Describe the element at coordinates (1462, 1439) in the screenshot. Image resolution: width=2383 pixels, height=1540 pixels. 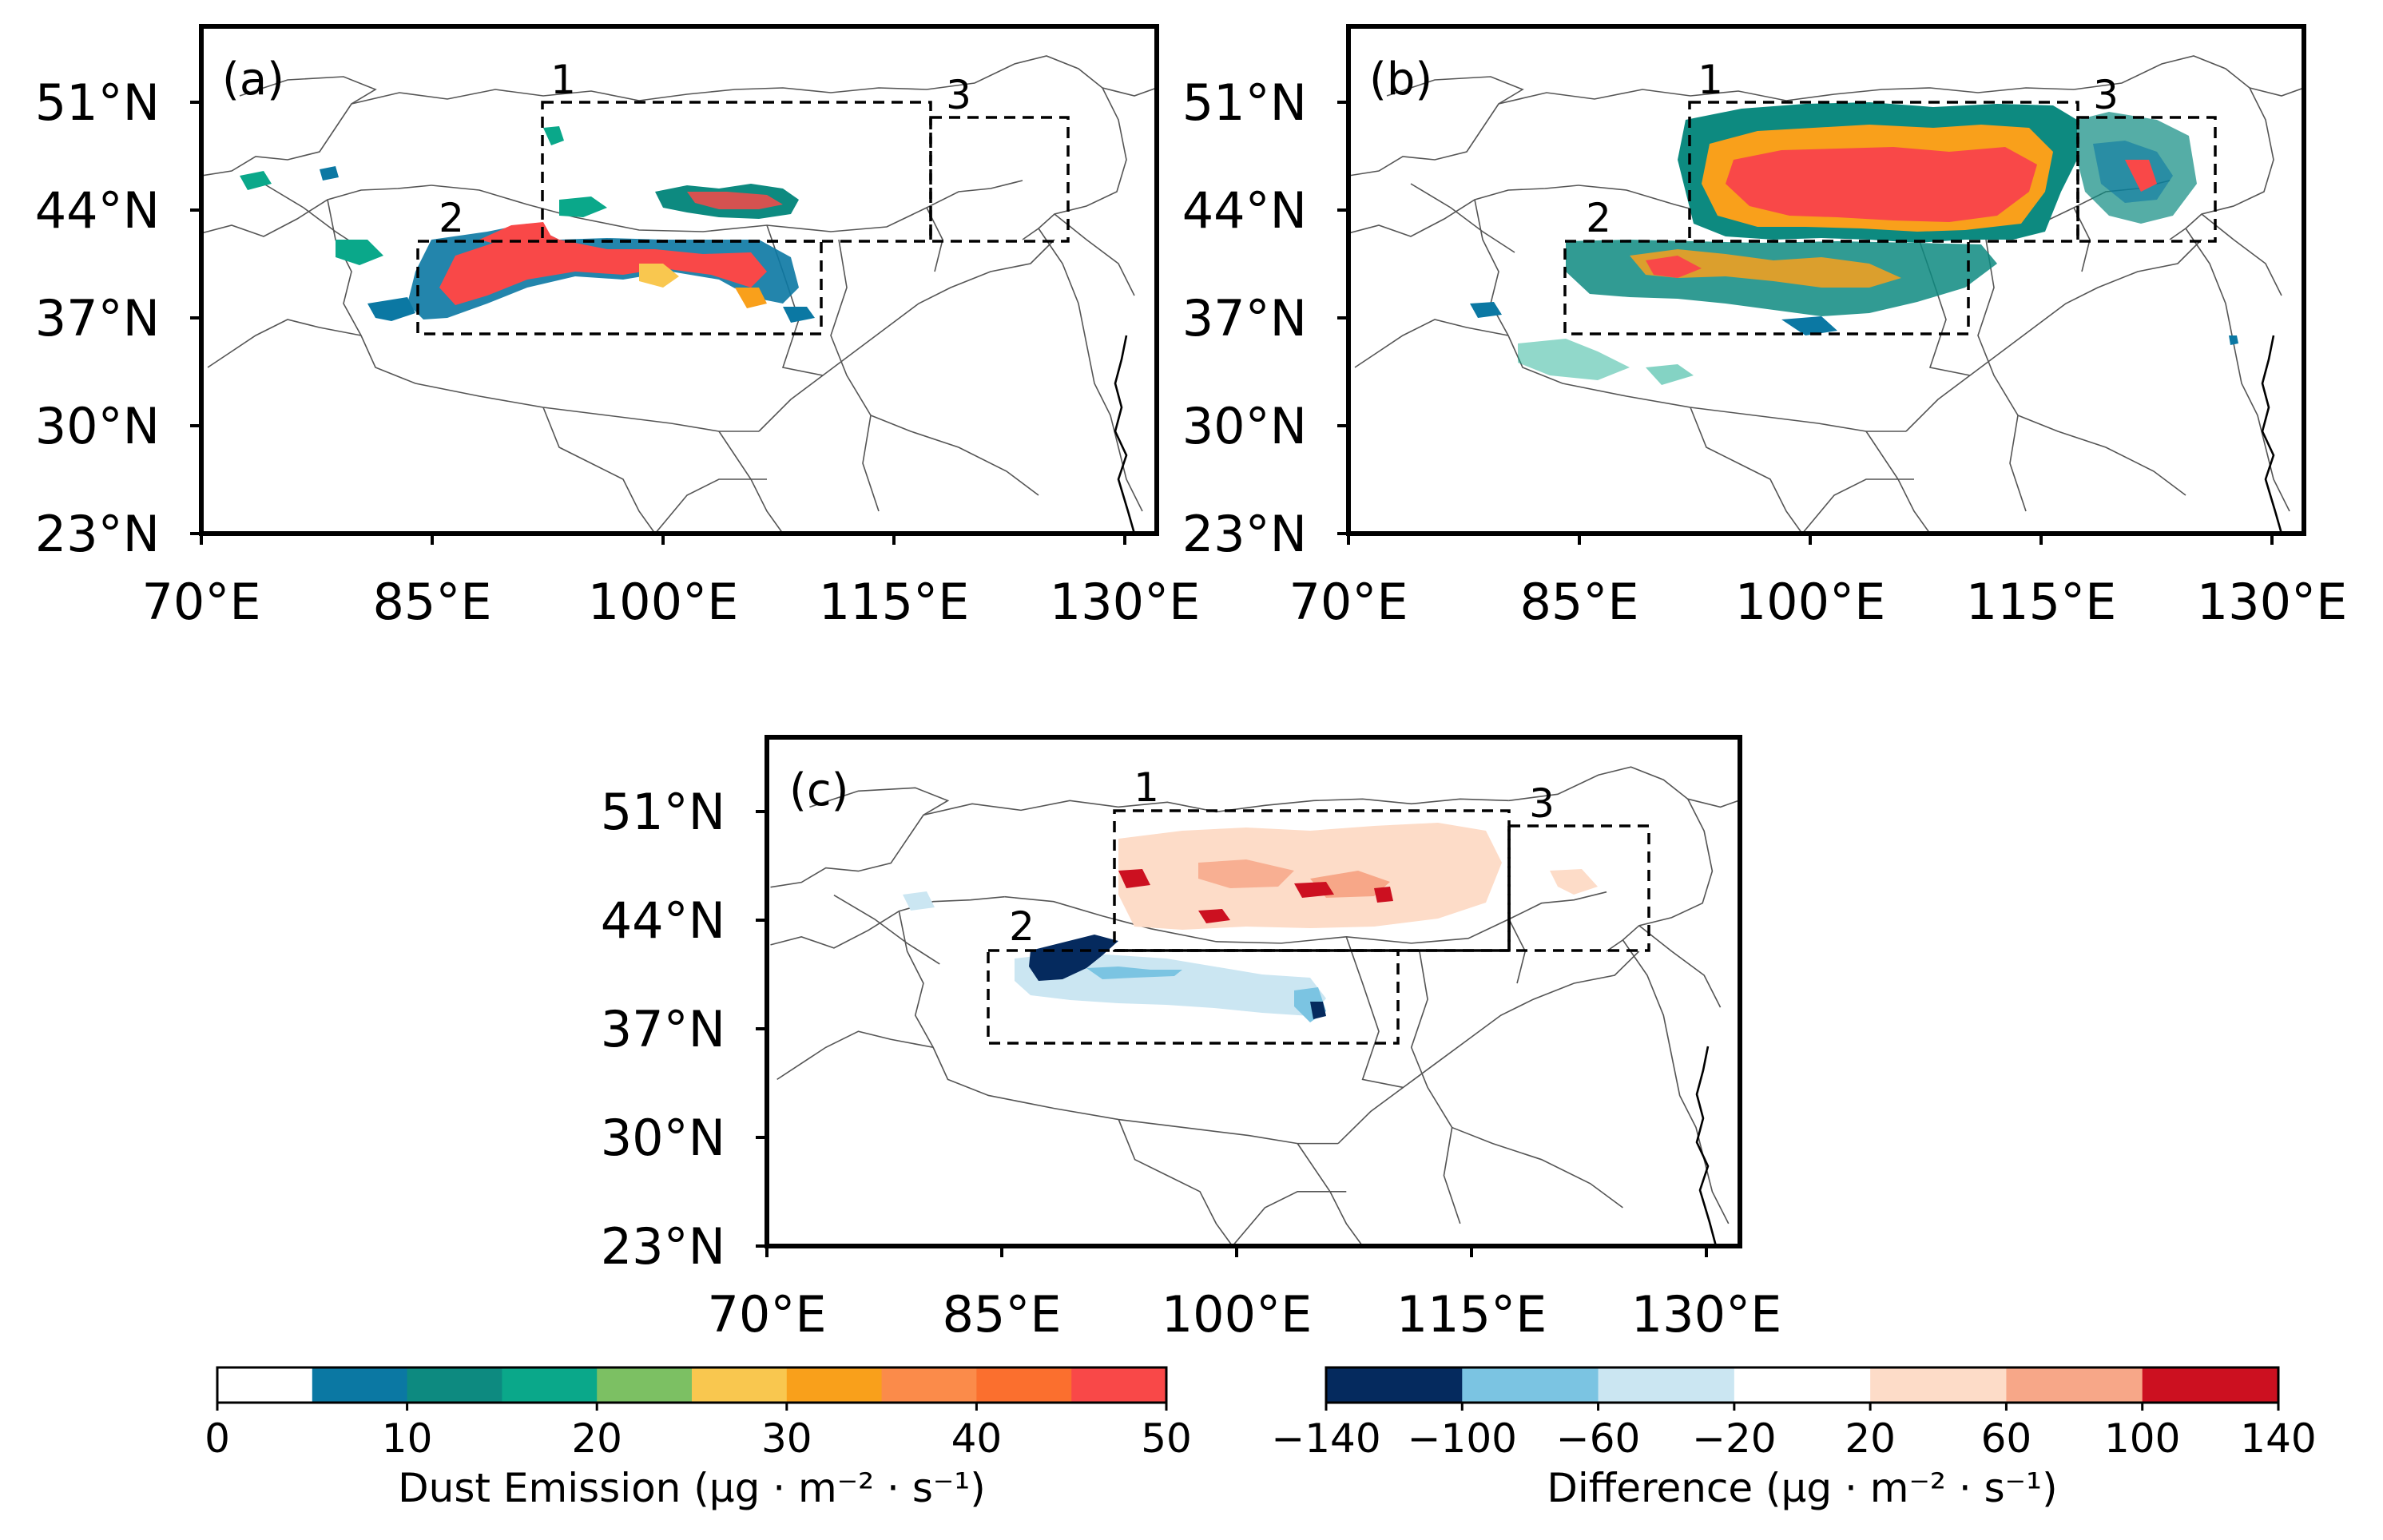
I see `difference-colorbar-tick-label: −100` at that location.